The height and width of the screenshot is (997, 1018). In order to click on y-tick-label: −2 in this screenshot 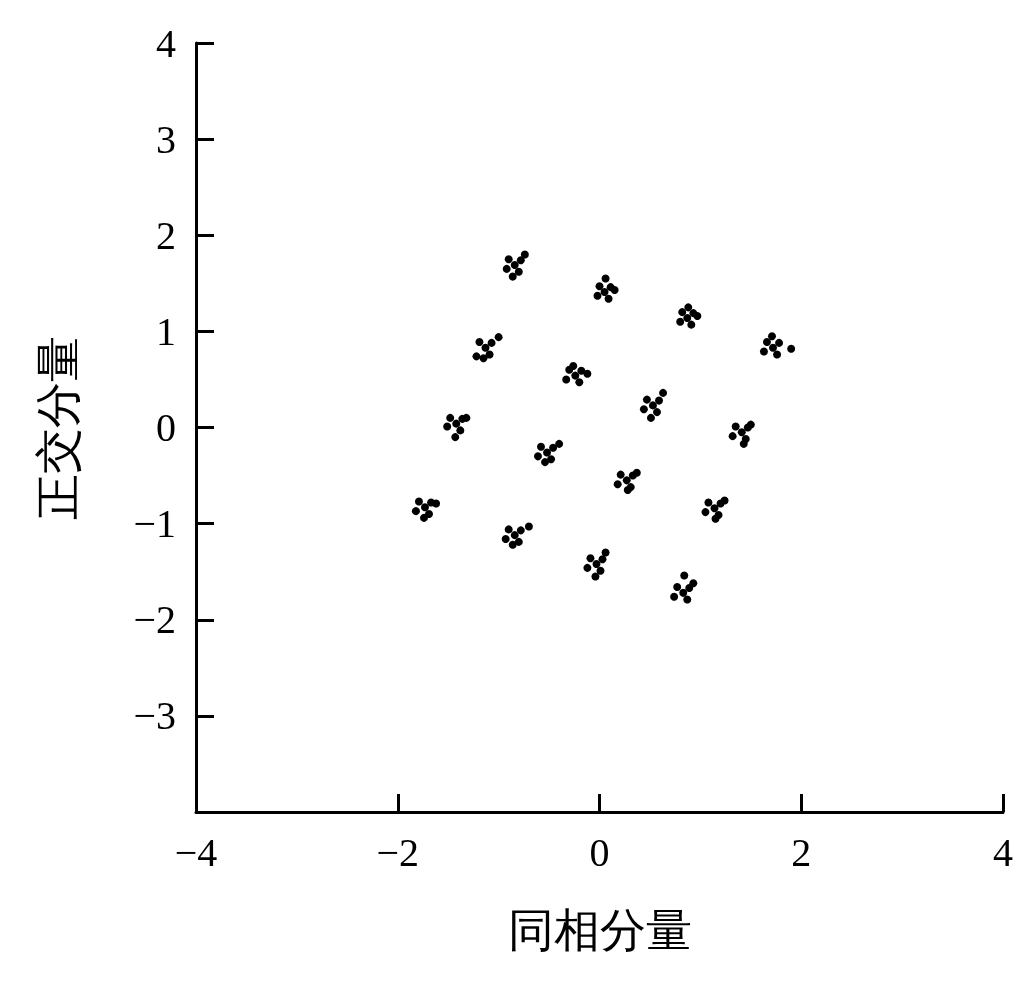, I will do `click(154, 620)`.